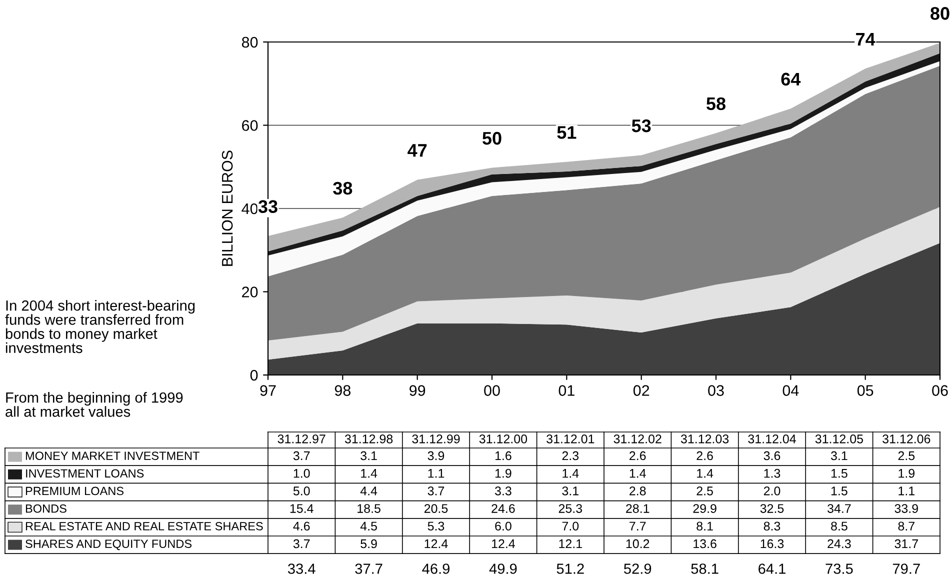  Describe the element at coordinates (772, 439) in the screenshot. I see `text: 31.12.04` at that location.